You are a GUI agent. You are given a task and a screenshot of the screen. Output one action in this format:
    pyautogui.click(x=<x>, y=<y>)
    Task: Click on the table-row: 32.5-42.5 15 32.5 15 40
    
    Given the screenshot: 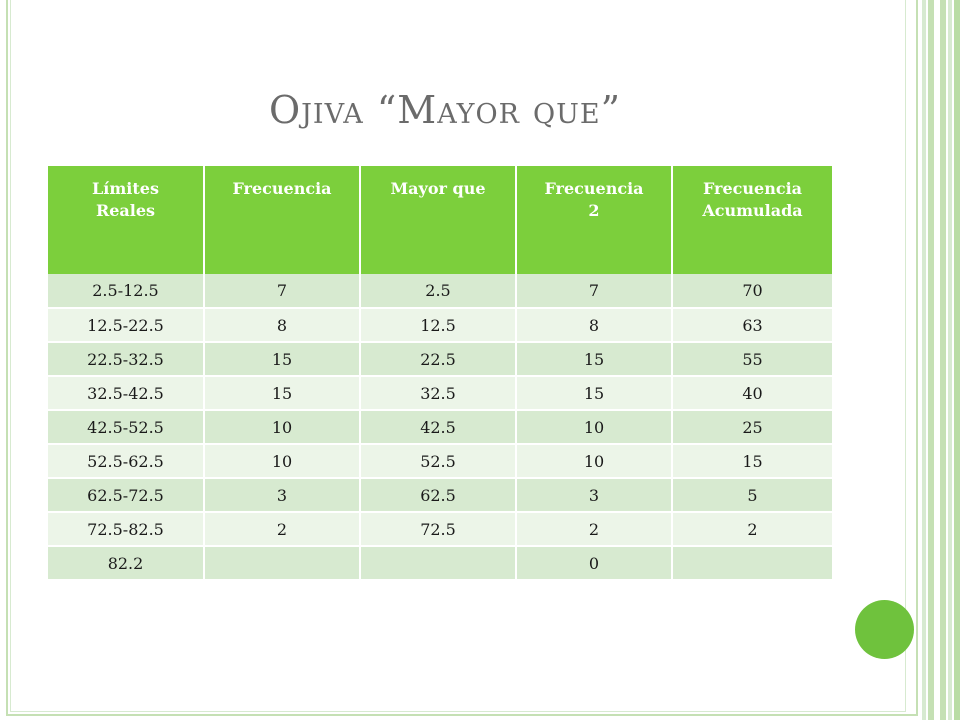 What is the action you would take?
    pyautogui.click(x=440, y=393)
    